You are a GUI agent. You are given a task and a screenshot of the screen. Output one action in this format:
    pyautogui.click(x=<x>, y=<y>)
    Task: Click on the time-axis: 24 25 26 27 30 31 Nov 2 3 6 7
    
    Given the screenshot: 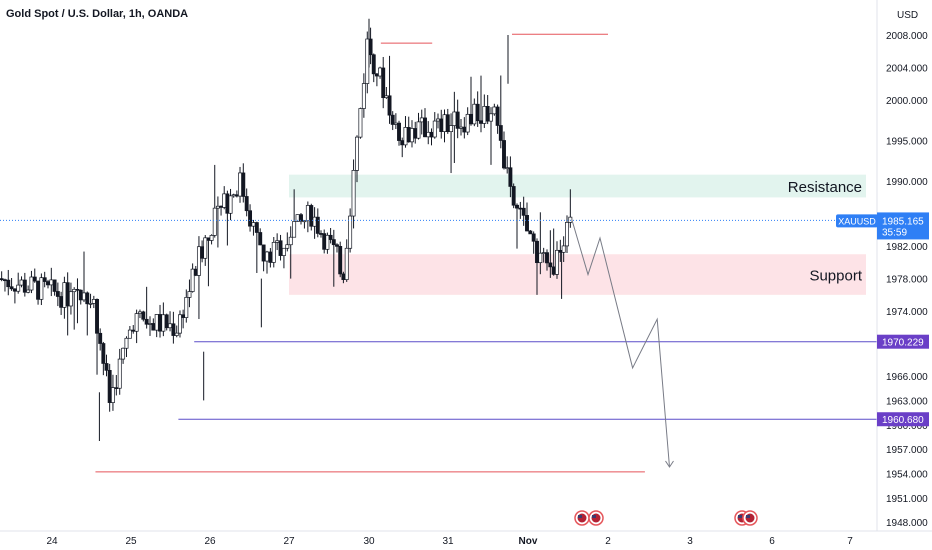 What is the action you would take?
    pyautogui.click(x=466, y=538)
    